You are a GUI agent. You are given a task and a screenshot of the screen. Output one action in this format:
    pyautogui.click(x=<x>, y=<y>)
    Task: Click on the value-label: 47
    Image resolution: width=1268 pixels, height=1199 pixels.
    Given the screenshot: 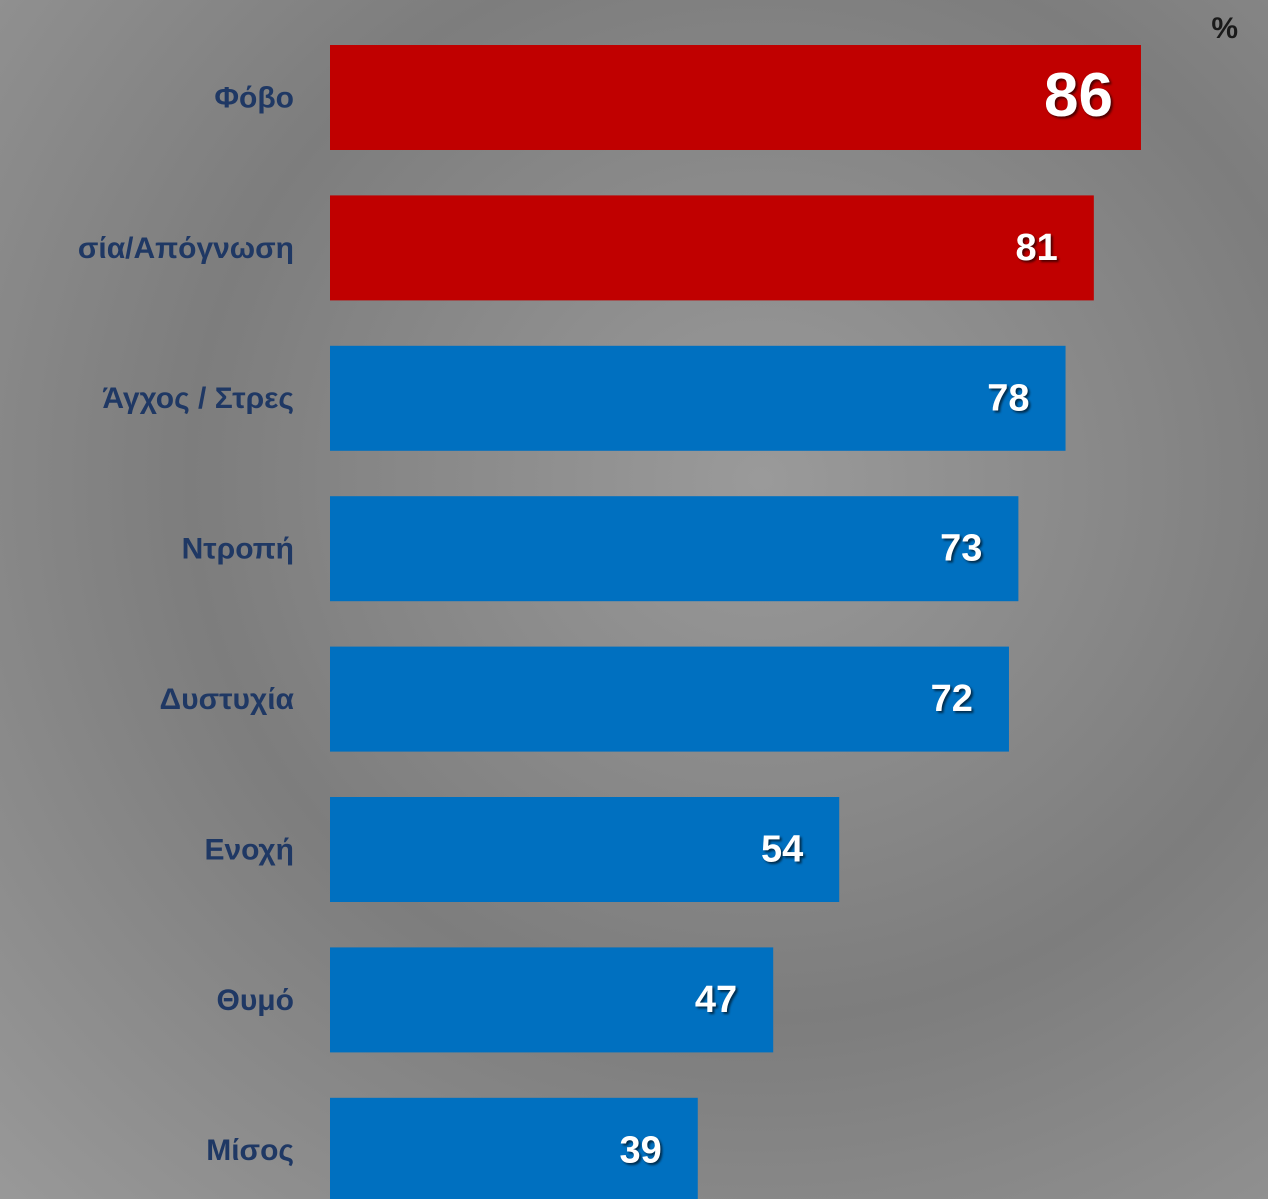 What is the action you would take?
    pyautogui.click(x=716, y=1000)
    